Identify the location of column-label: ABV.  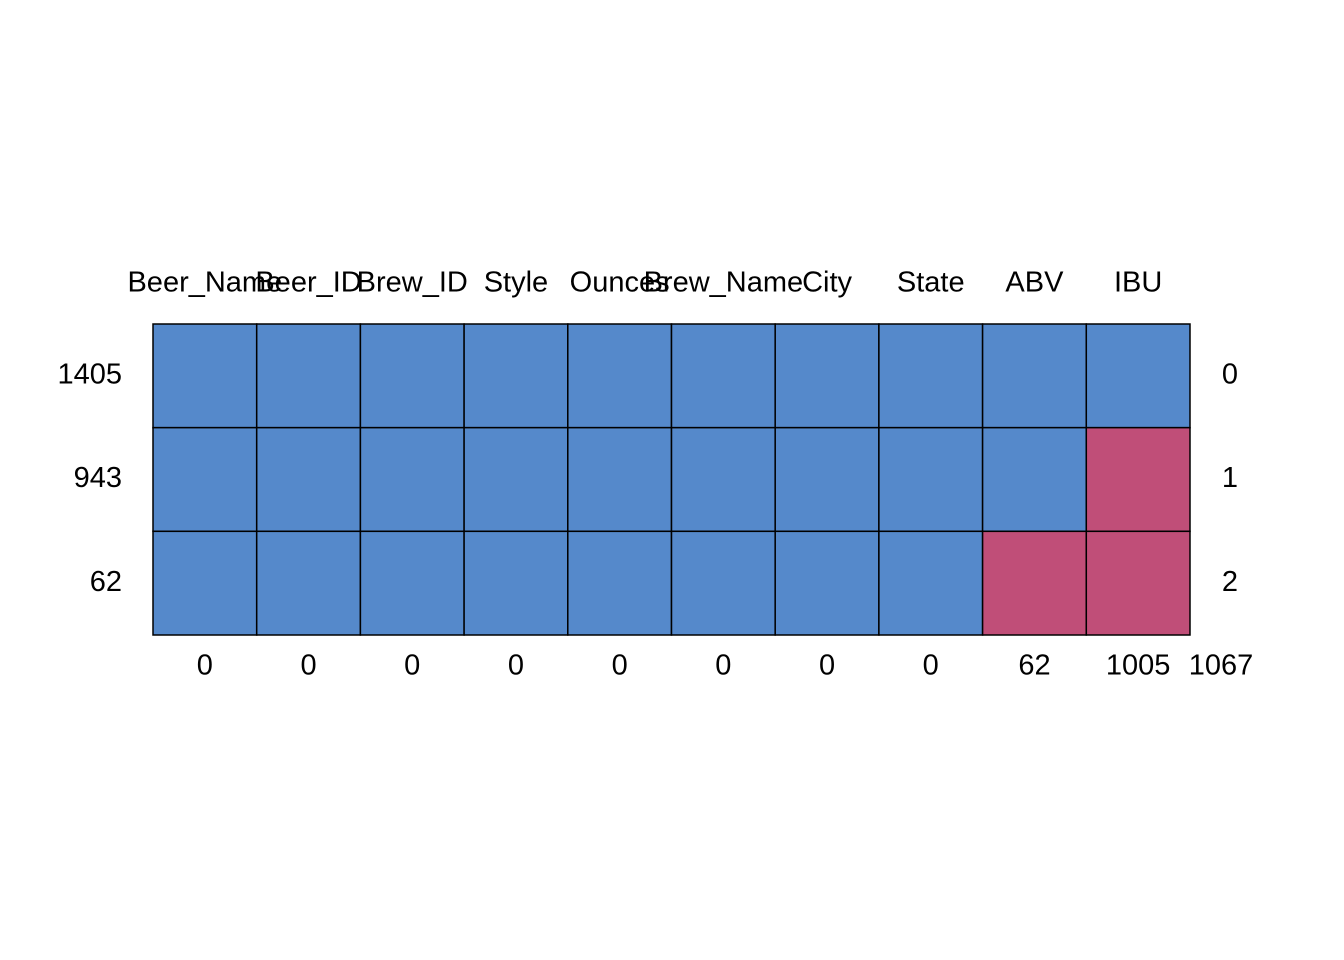
(1034, 283).